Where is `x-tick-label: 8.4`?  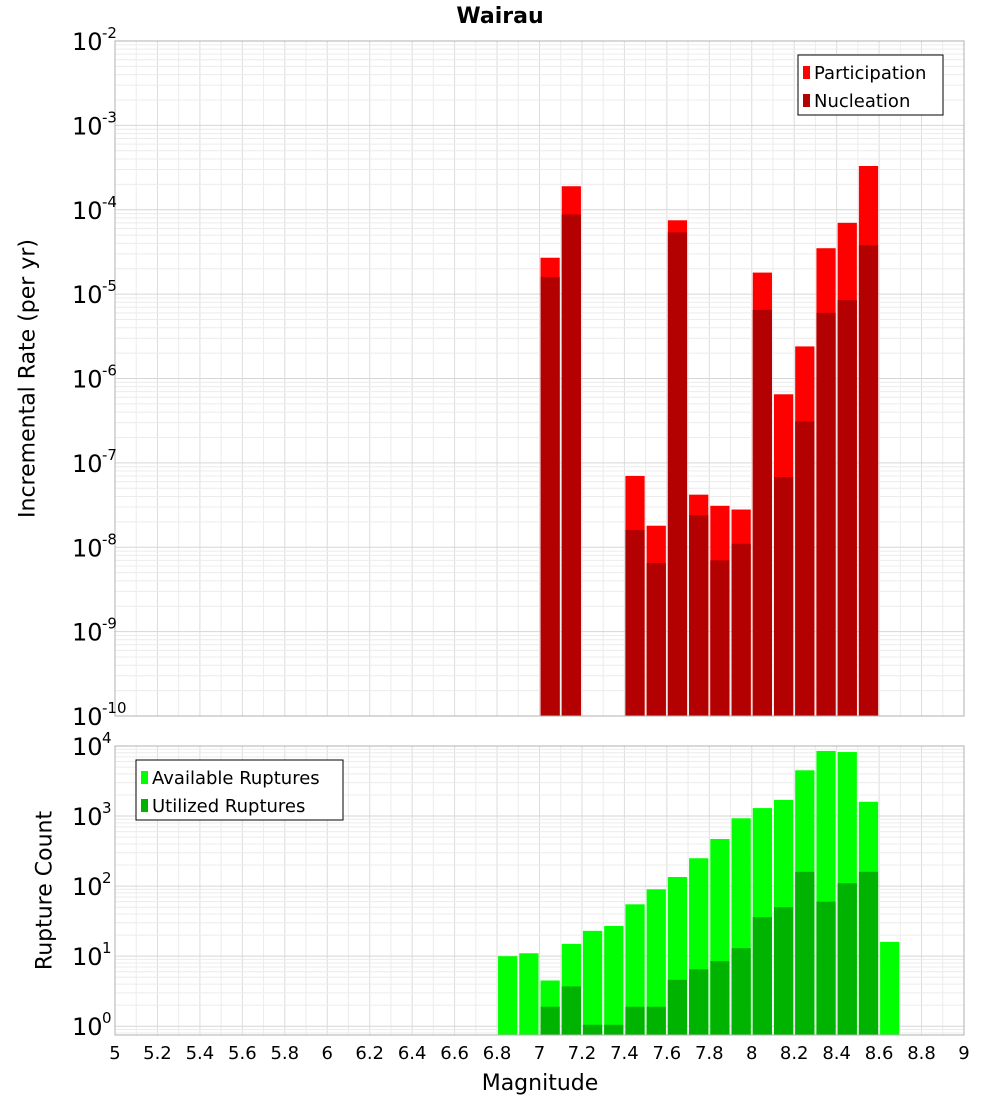
x-tick-label: 8.4 is located at coordinates (836, 1053).